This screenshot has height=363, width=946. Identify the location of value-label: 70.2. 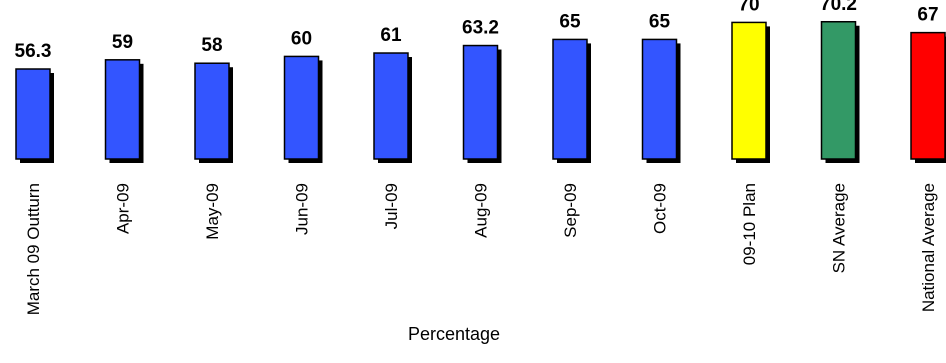
(838, 7).